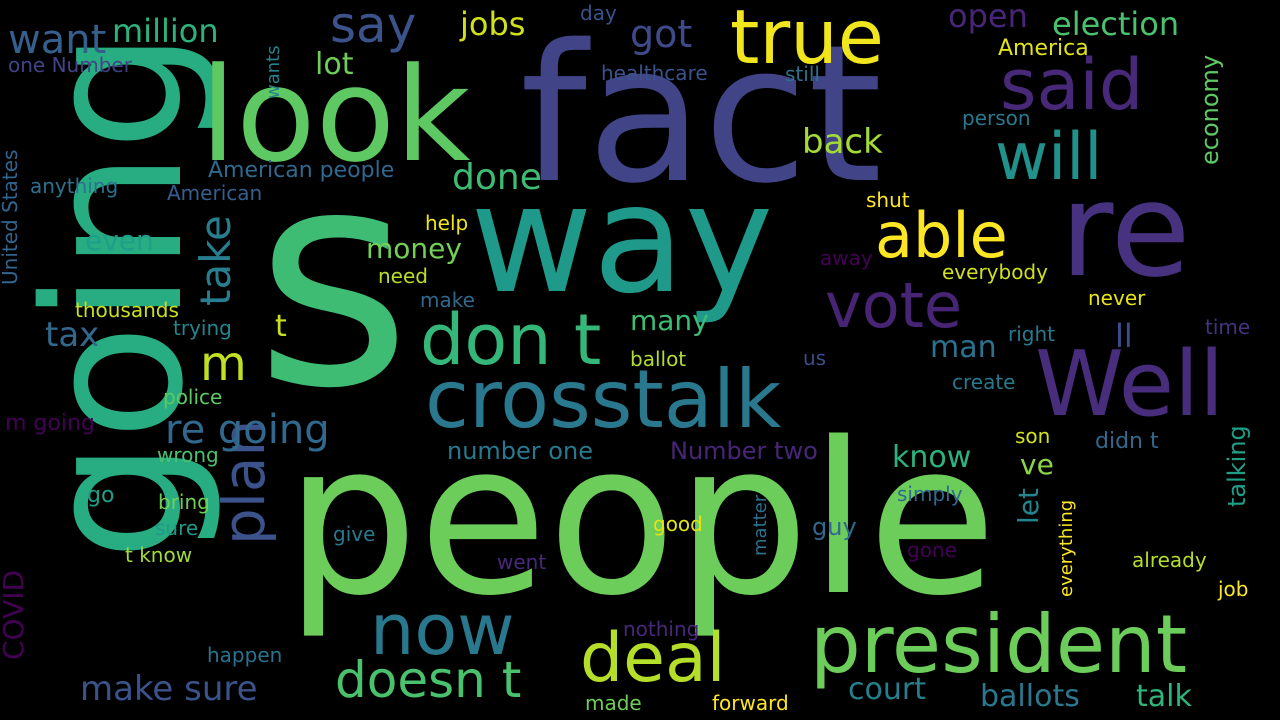  What do you see at coordinates (613, 703) in the screenshot?
I see `word-made: made` at bounding box center [613, 703].